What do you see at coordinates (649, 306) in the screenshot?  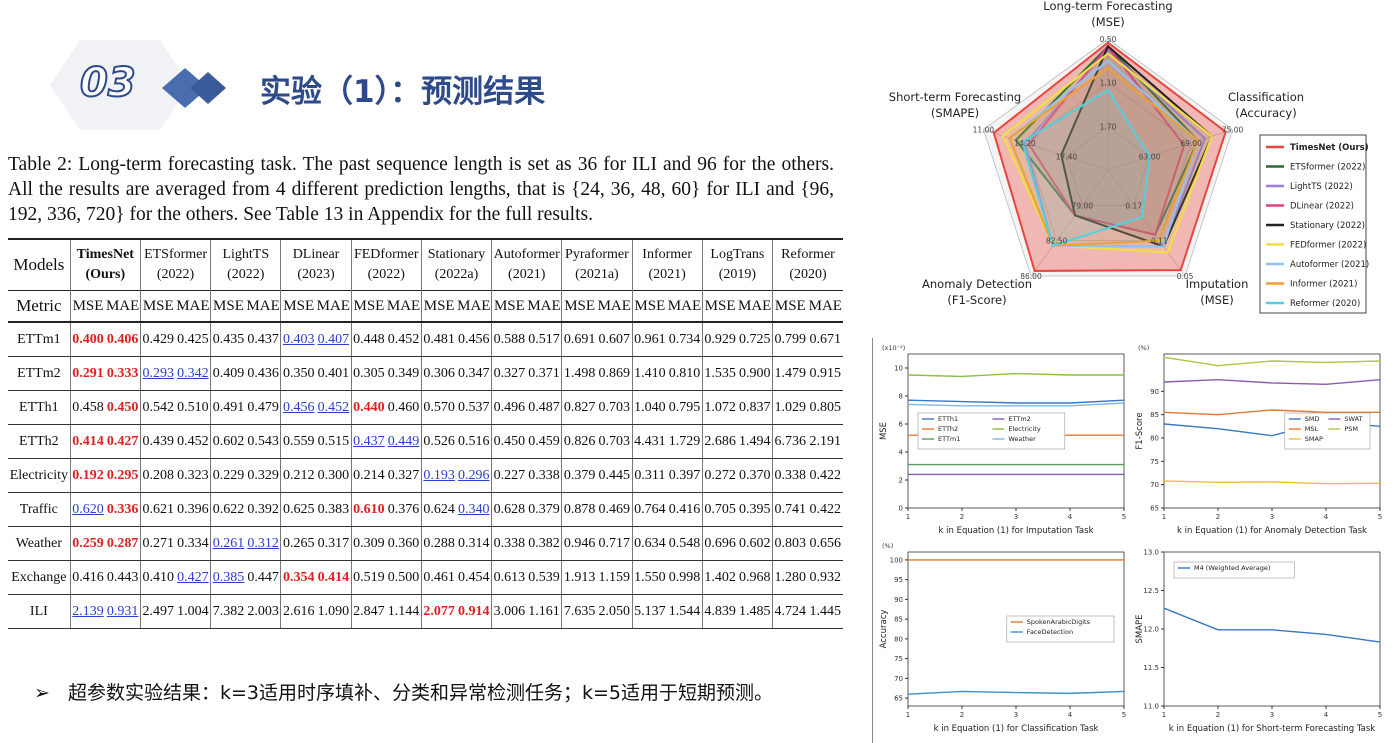 I see `metric: MSE` at bounding box center [649, 306].